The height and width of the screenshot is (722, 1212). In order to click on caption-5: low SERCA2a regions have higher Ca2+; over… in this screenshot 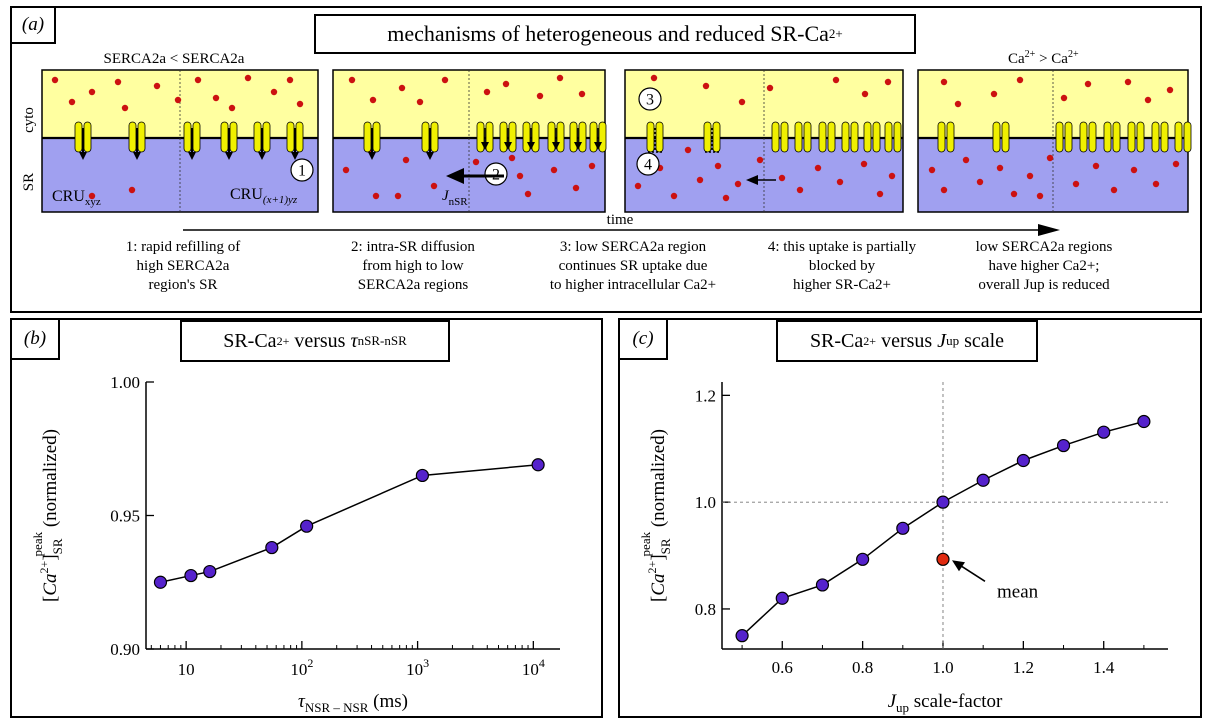, I will do `click(1044, 266)`.